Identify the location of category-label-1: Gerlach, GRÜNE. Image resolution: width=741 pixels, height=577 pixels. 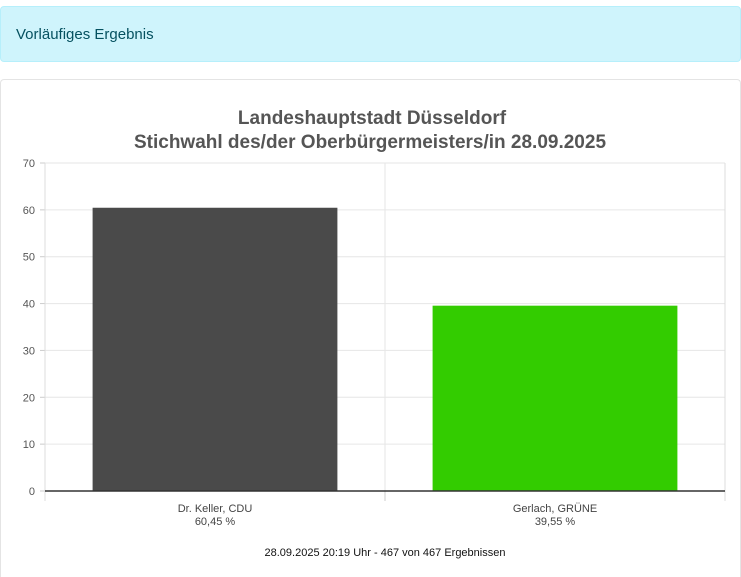
(555, 509).